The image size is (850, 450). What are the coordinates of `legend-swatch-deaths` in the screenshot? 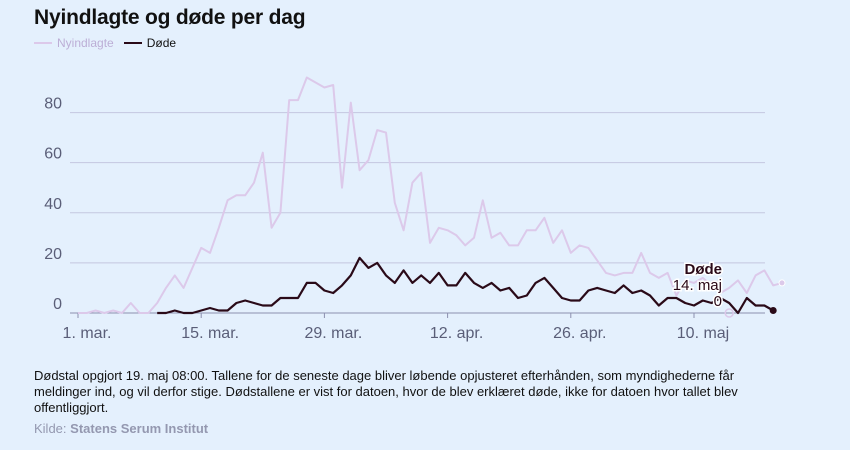 It's located at (132, 43).